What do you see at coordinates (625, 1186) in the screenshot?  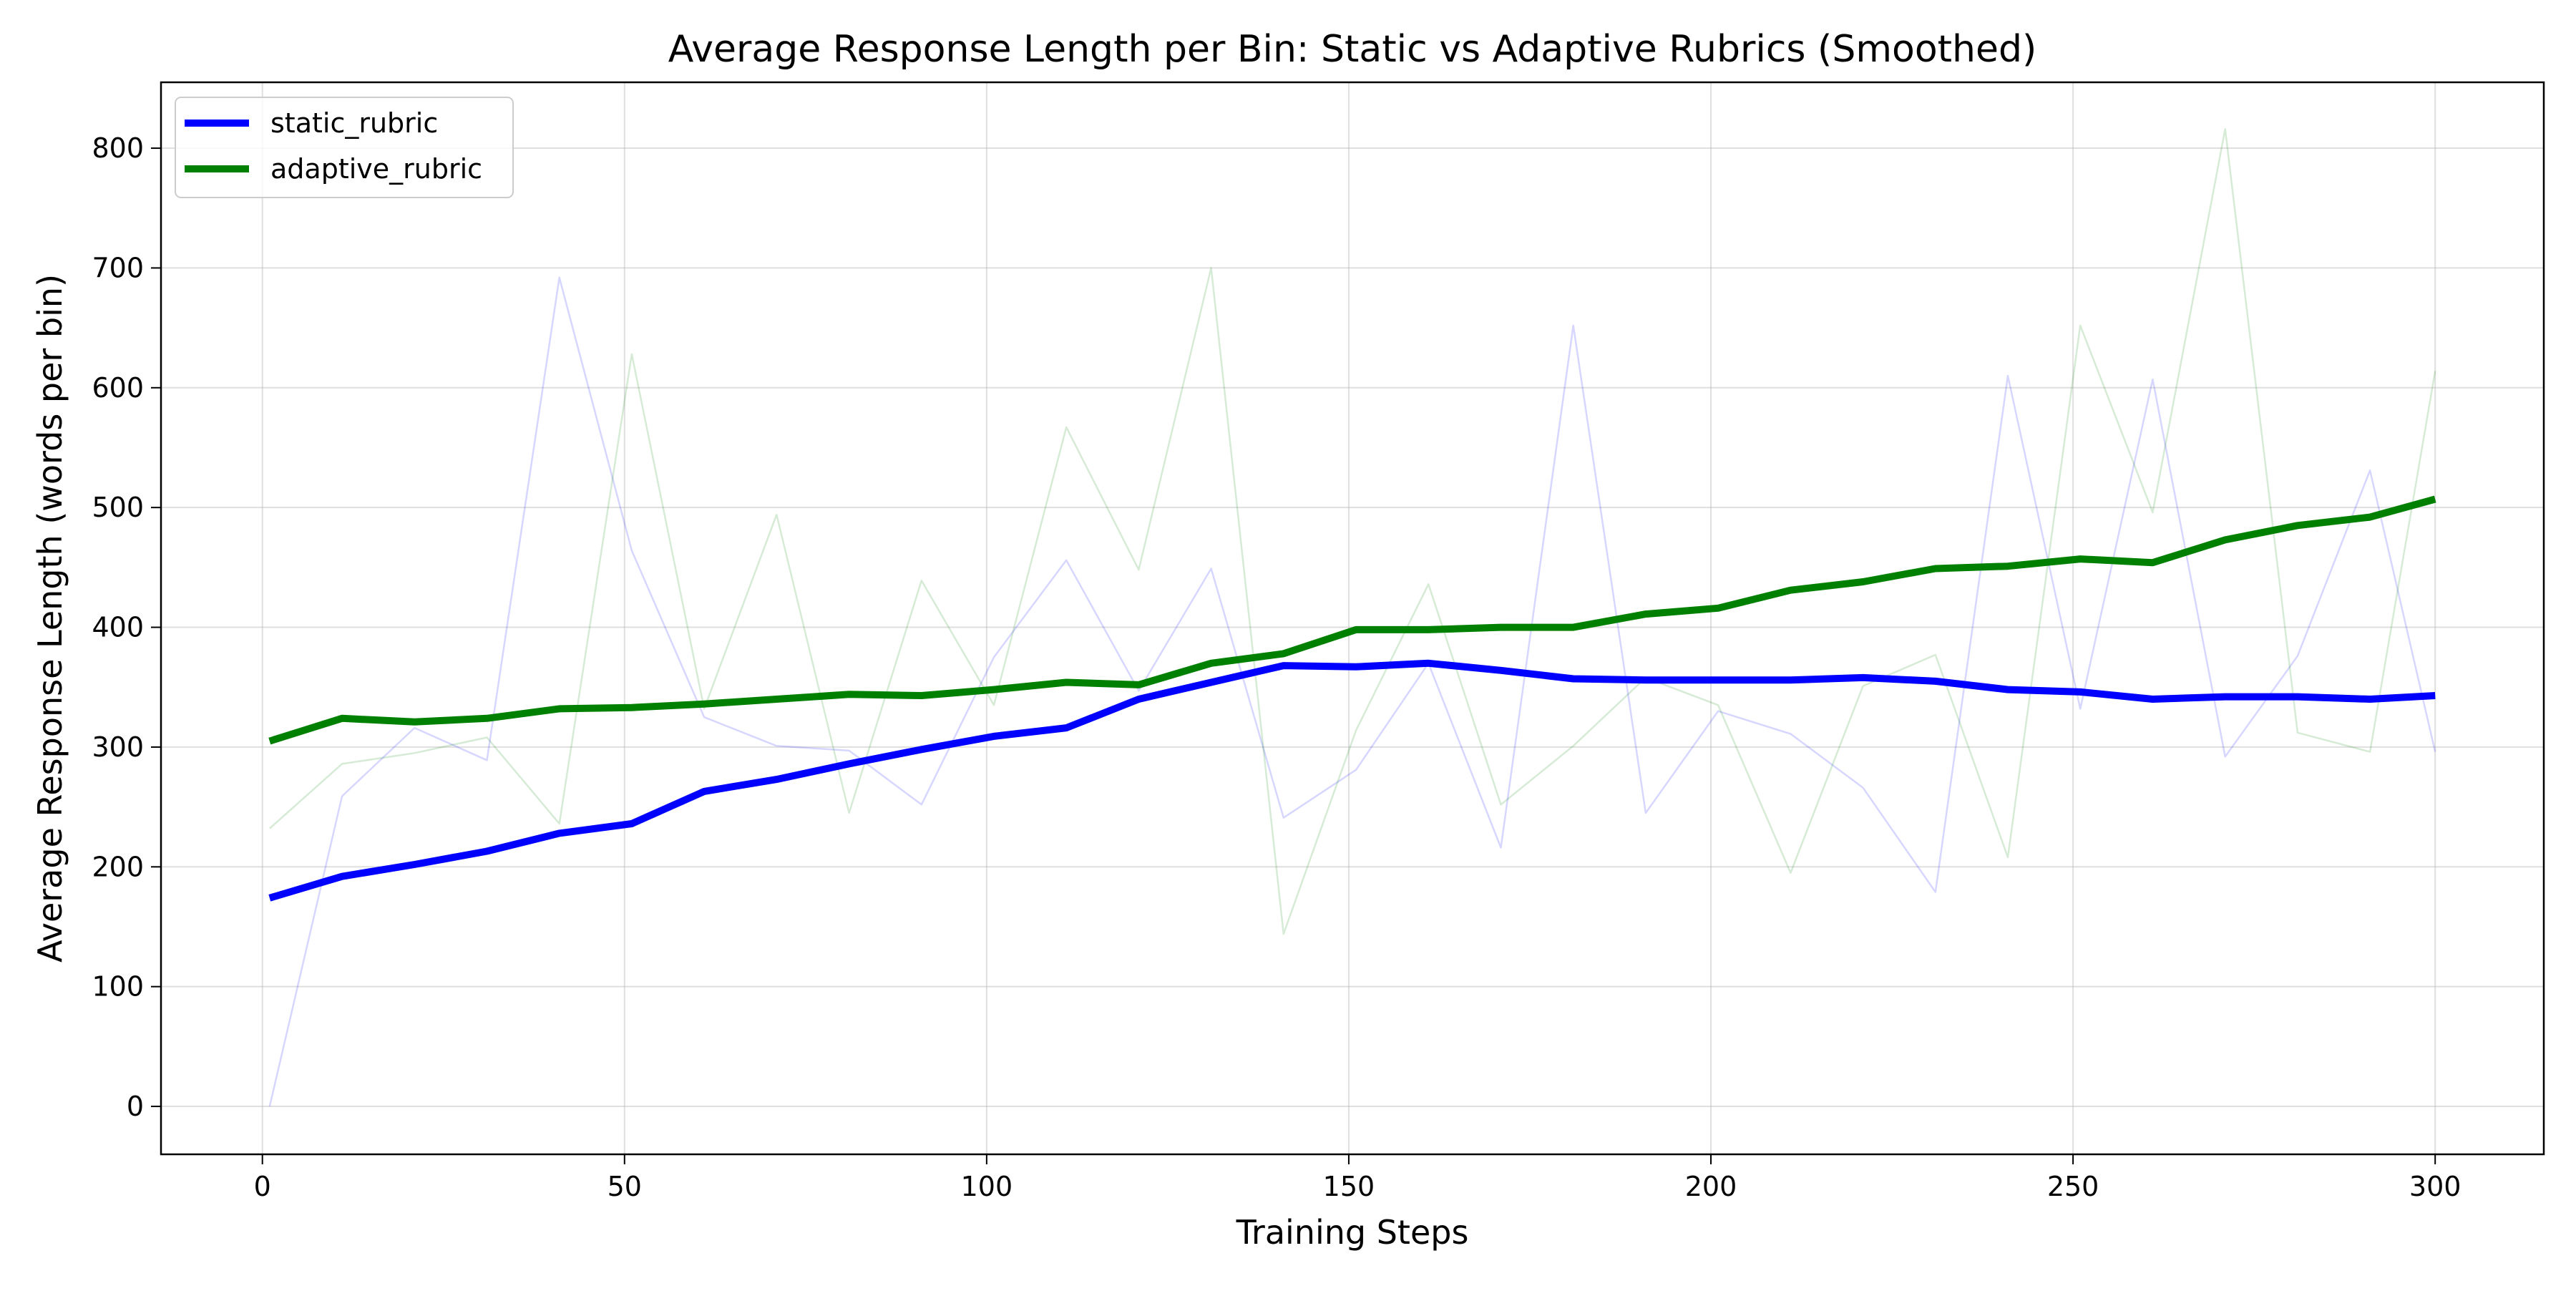 I see `x-tick-label: 50` at bounding box center [625, 1186].